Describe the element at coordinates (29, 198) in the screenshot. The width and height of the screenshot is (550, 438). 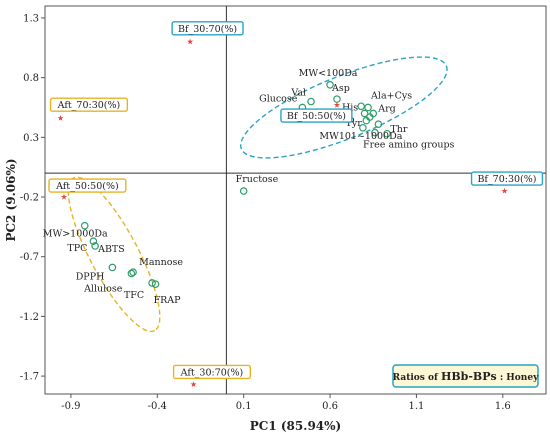
I see `y-tick-label: -0.2` at that location.